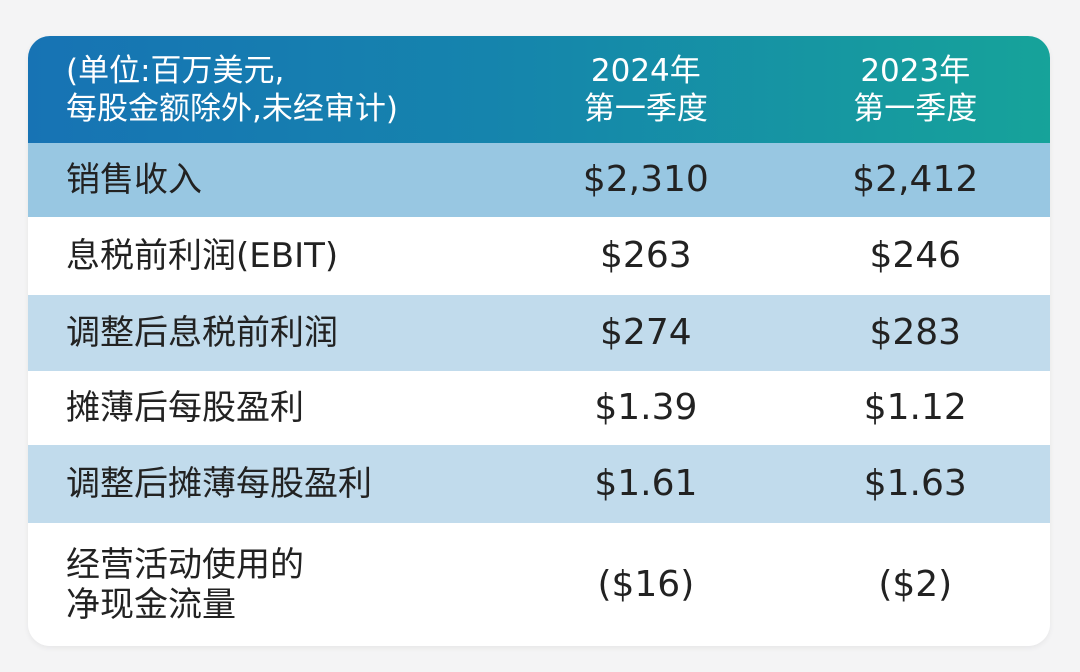  I want to click on header-col-2023: 2023年 第一季度, so click(915, 90).